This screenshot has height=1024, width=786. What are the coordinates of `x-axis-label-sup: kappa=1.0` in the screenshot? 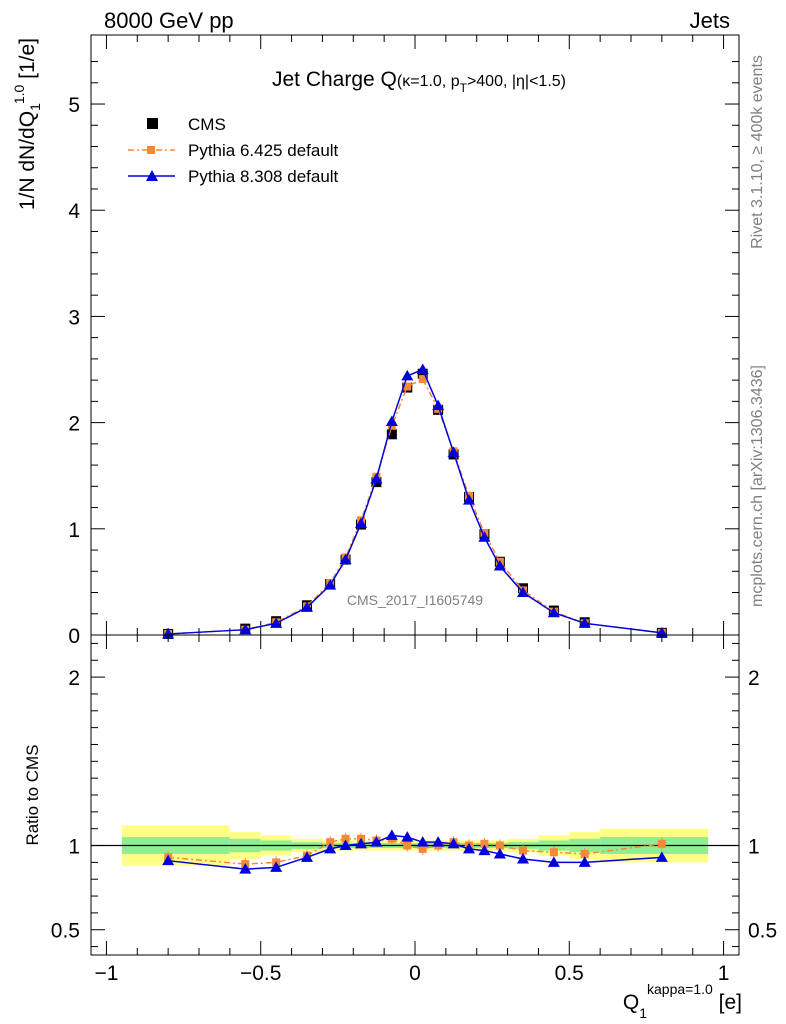 It's located at (680, 989).